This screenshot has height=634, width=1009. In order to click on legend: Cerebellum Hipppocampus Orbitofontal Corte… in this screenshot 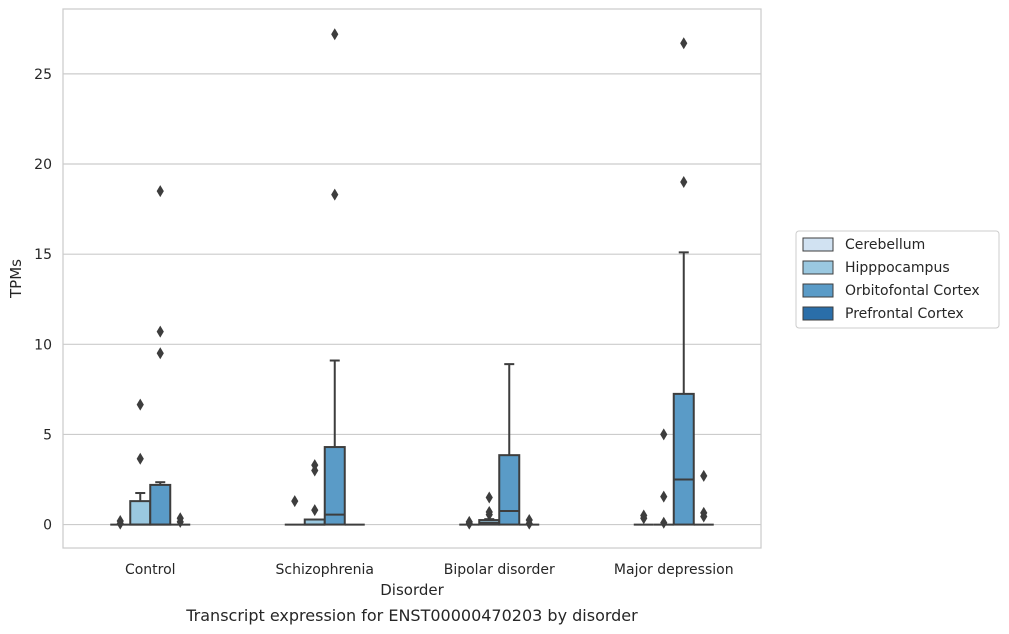, I will do `click(897, 279)`.